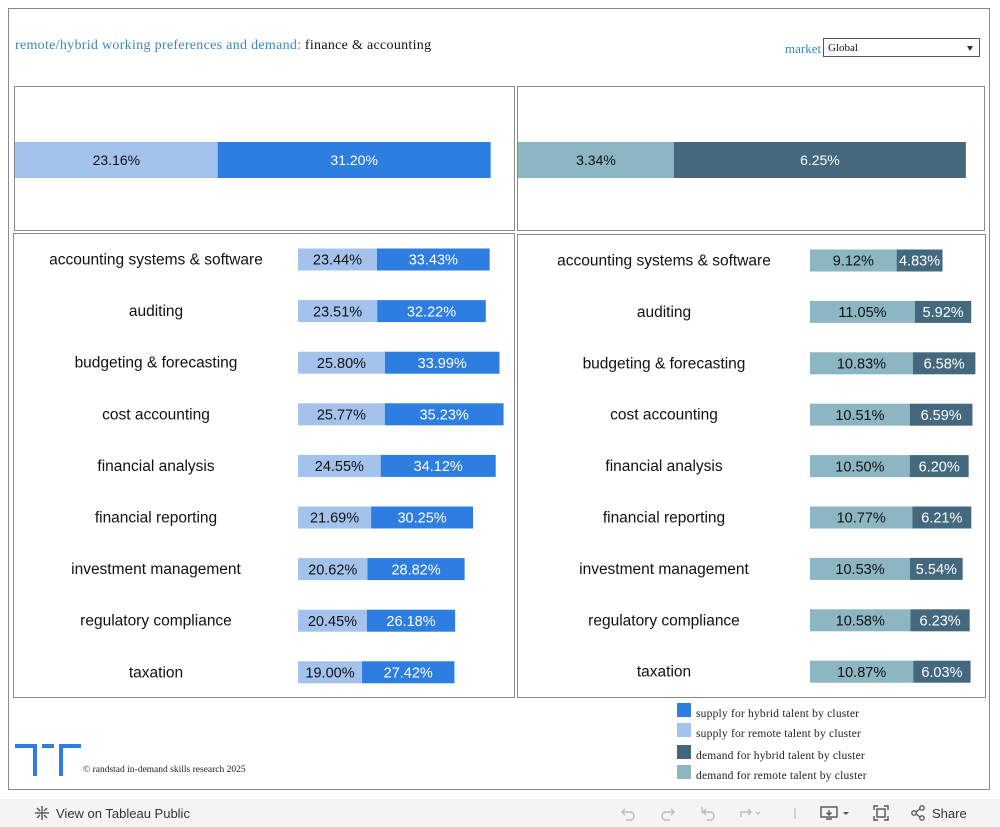  I want to click on supply-remote-data-label: 24.55%, so click(339, 467).